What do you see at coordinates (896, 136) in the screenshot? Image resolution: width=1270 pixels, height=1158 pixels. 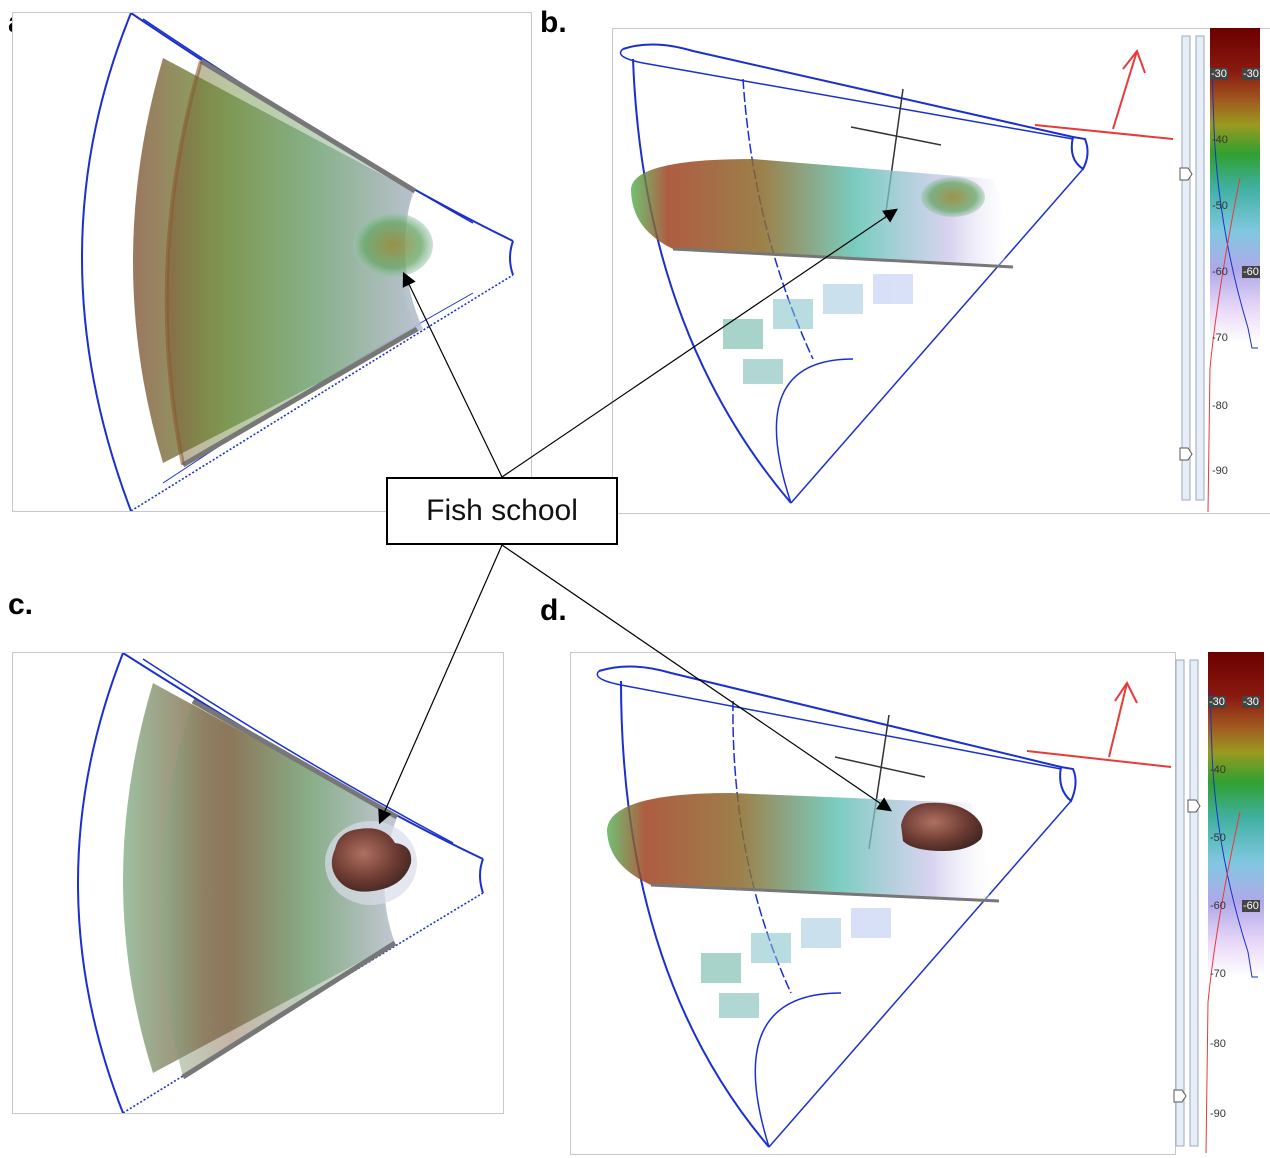 I see `crosshair-horizontal` at bounding box center [896, 136].